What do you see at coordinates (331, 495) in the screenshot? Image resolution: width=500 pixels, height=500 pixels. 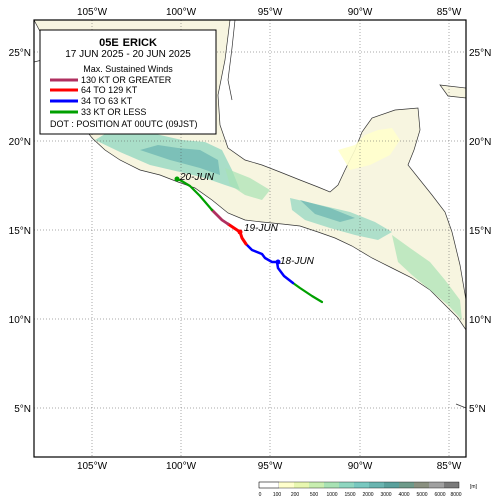 I see `colorbar-tick: 1000` at bounding box center [331, 495].